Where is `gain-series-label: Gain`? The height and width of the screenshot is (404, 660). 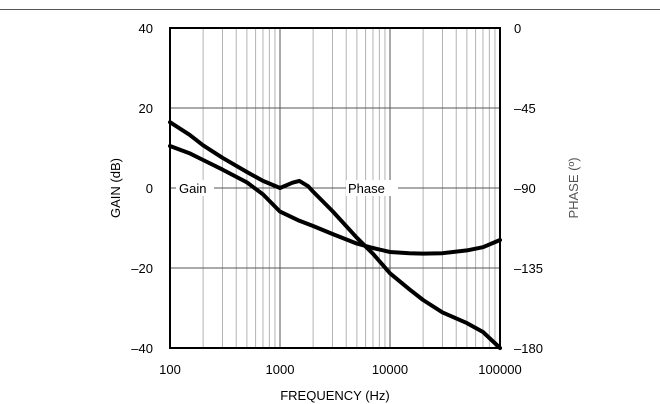
gain-series-label: Gain is located at coordinates (192, 188).